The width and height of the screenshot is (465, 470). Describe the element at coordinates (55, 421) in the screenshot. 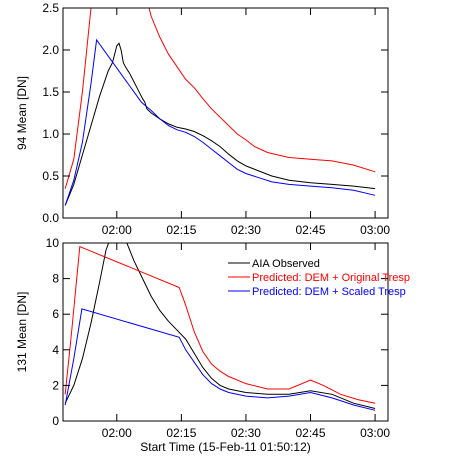

I see `y-tick-label: 0` at that location.